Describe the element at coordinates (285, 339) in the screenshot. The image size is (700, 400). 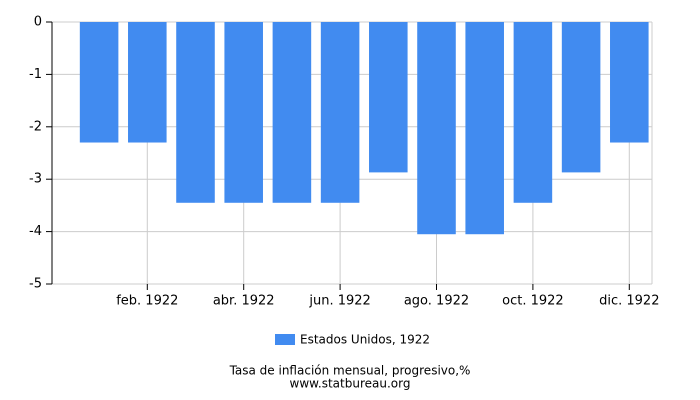
I see `legend-swatch` at that location.